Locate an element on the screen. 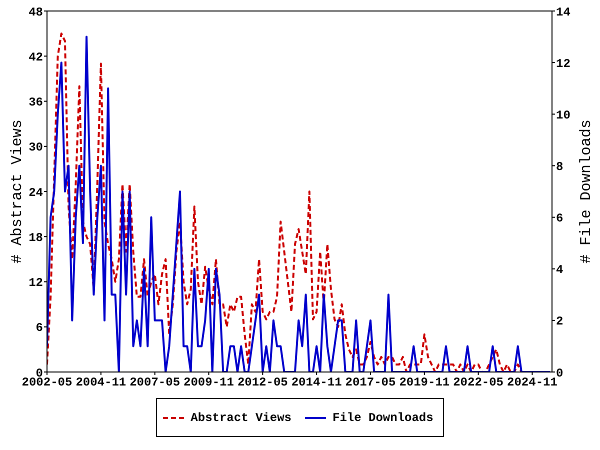 The width and height of the screenshot is (600, 450). y2-tick-label: 14 is located at coordinates (563, 12).